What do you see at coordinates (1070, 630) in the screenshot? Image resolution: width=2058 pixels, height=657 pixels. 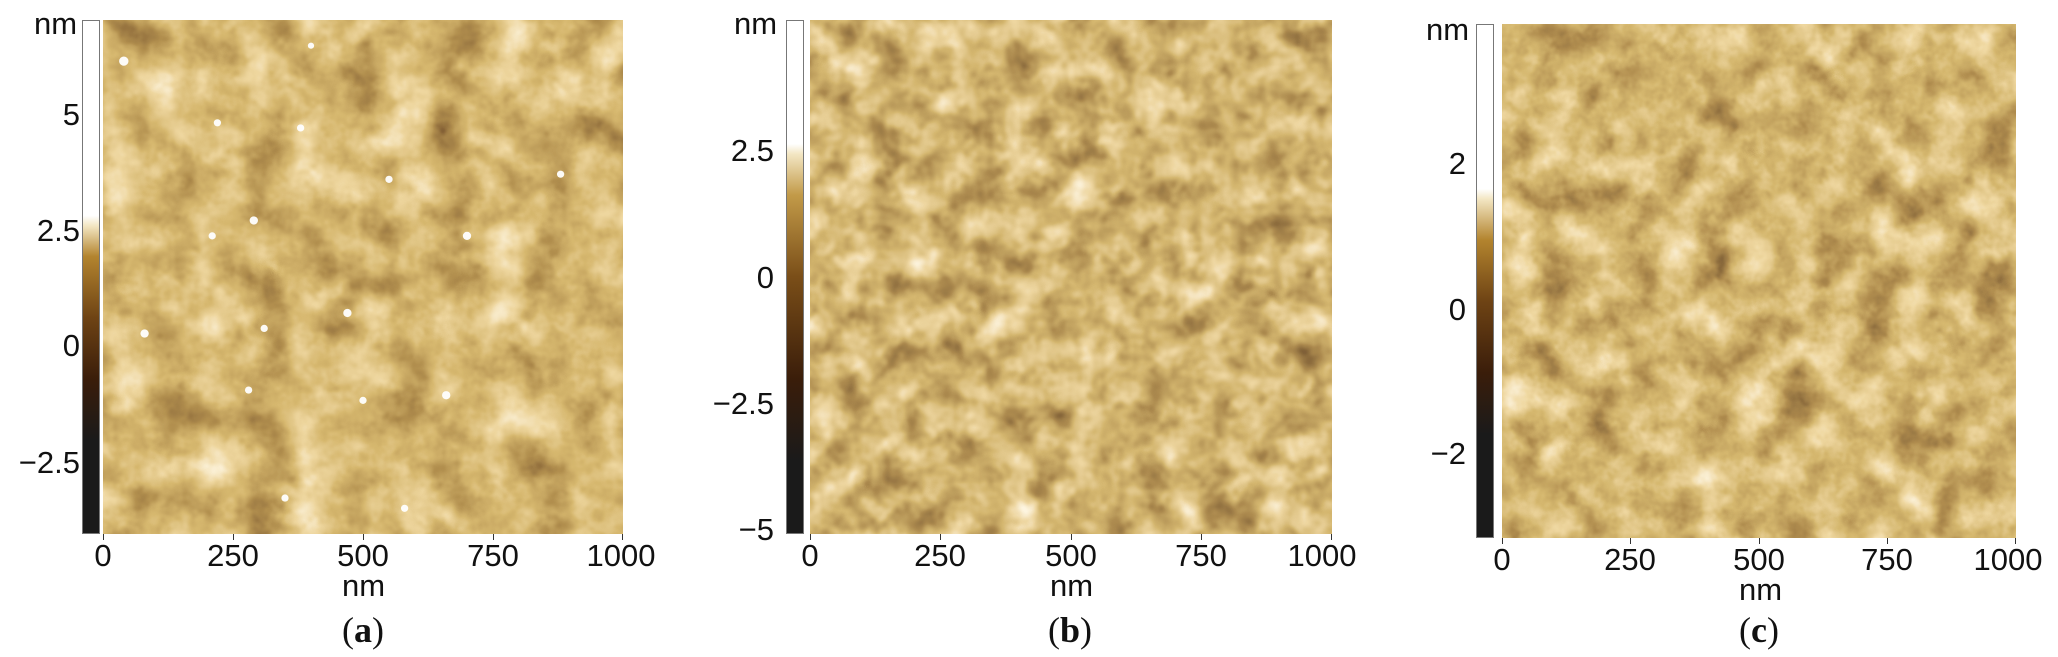 I see `panel-caption: (b)` at bounding box center [1070, 630].